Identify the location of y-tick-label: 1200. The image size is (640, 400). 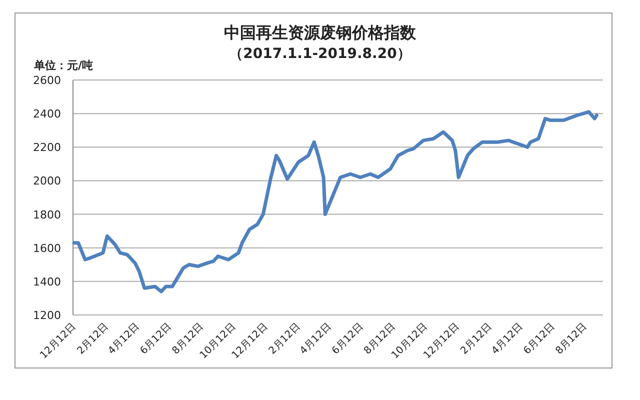
(47, 315).